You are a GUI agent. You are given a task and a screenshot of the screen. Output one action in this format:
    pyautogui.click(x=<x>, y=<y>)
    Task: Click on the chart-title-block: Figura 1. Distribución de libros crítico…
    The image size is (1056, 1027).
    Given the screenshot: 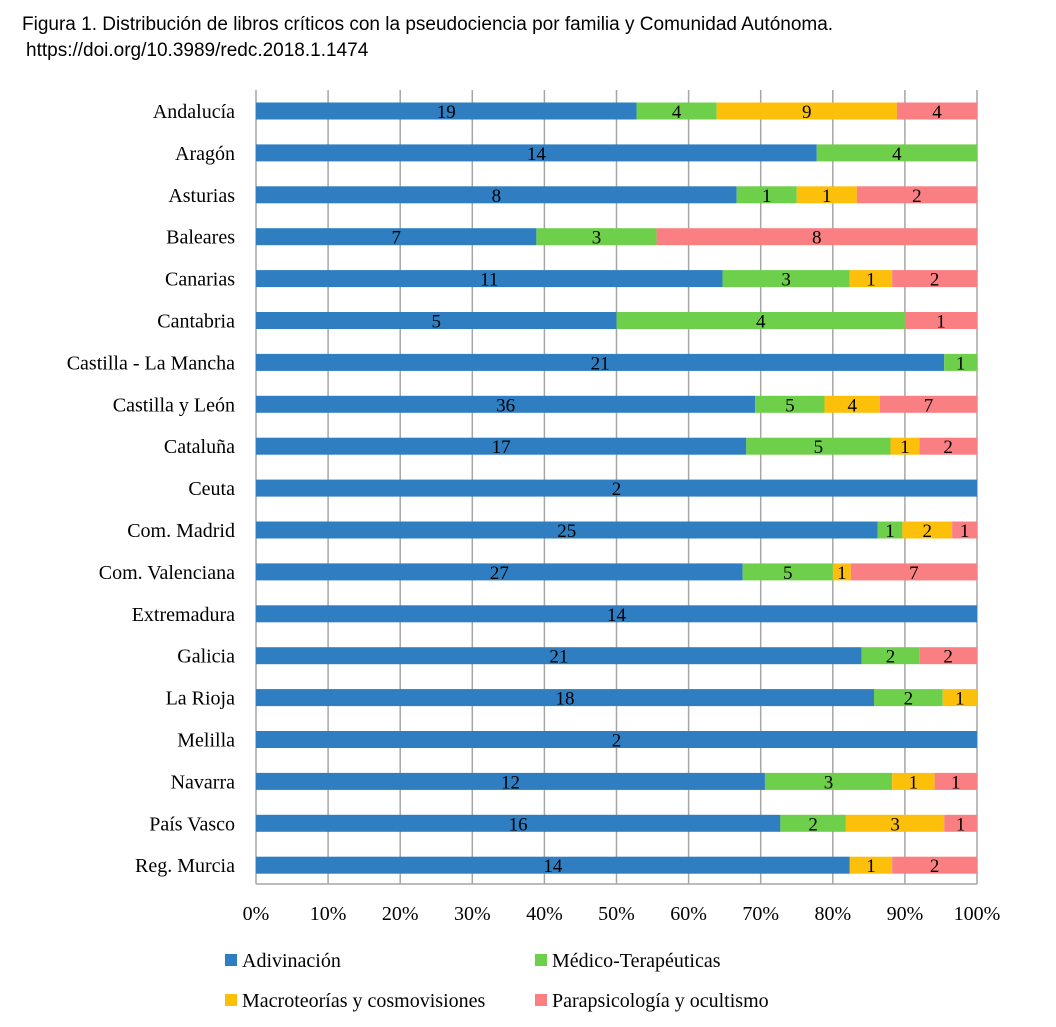 What is the action you would take?
    pyautogui.click(x=427, y=38)
    